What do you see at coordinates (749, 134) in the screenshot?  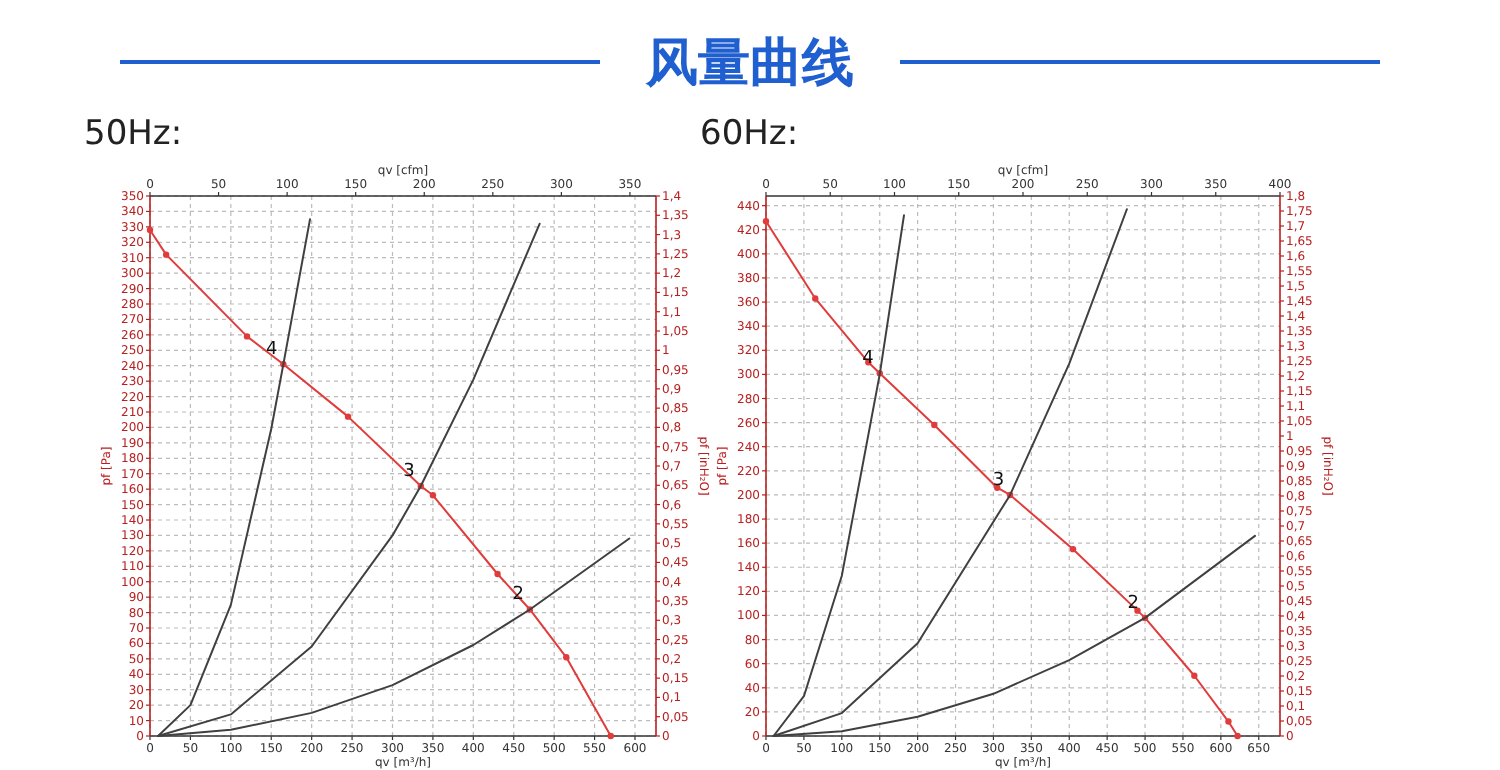 I see `chart-subtitle: 60Hz:` at bounding box center [749, 134].